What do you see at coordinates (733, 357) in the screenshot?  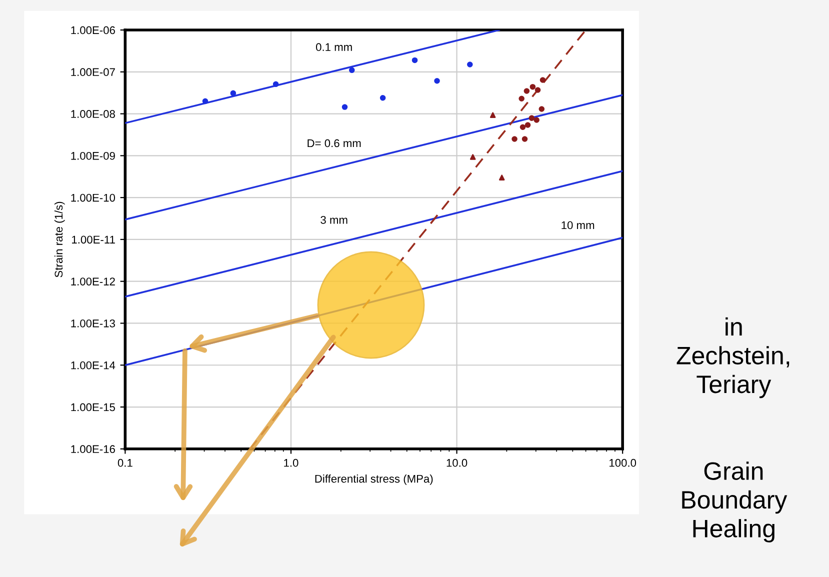 I see `text: in Zechstein, Teriary` at bounding box center [733, 357].